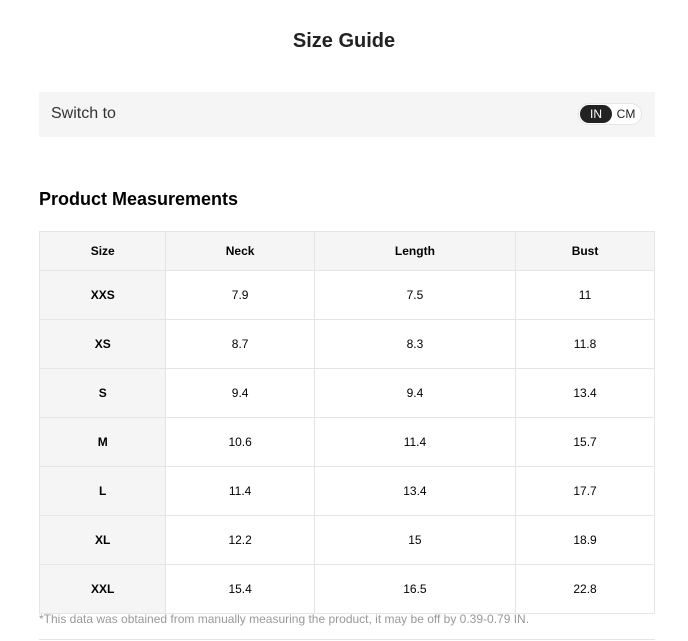  I want to click on value-cell: 10.6, so click(240, 442).